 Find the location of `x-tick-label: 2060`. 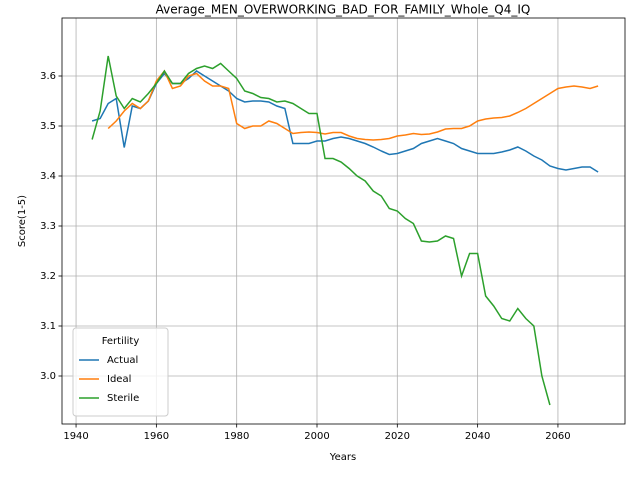

x-tick-label: 2060 is located at coordinates (557, 436).